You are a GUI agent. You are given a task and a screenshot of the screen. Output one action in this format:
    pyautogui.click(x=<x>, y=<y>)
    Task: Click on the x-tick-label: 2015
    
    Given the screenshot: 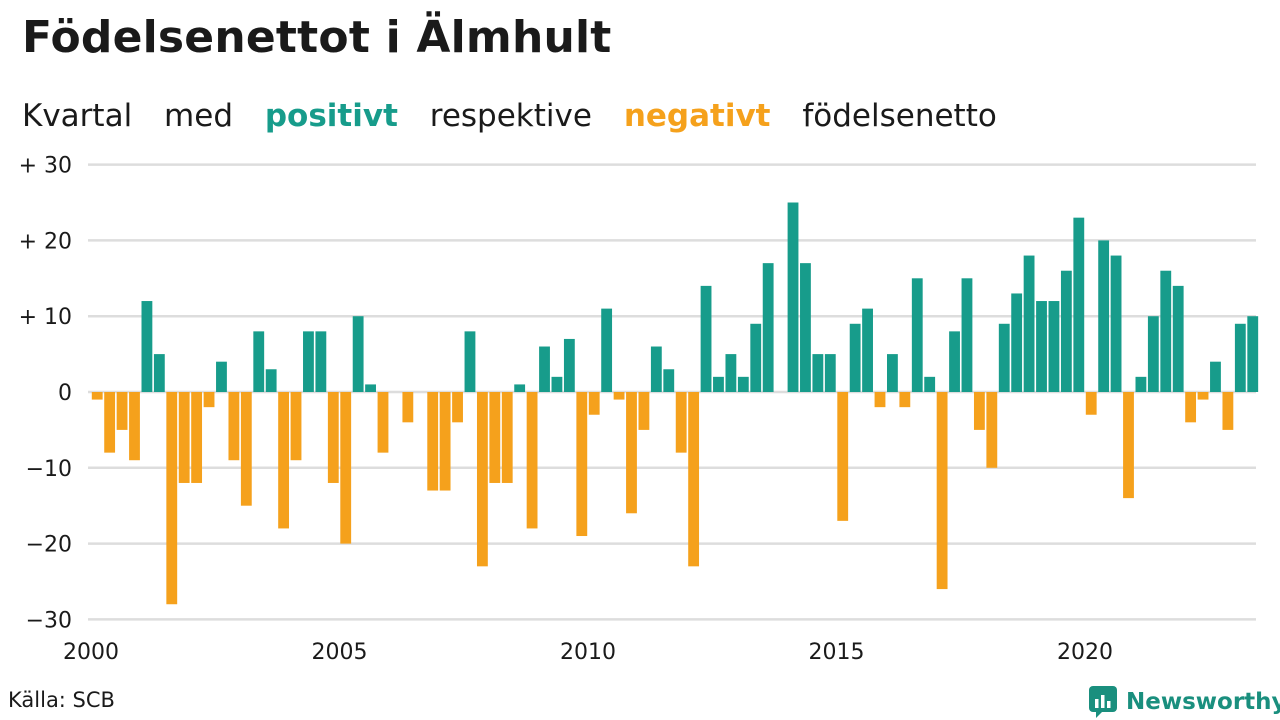 What is the action you would take?
    pyautogui.click(x=837, y=652)
    